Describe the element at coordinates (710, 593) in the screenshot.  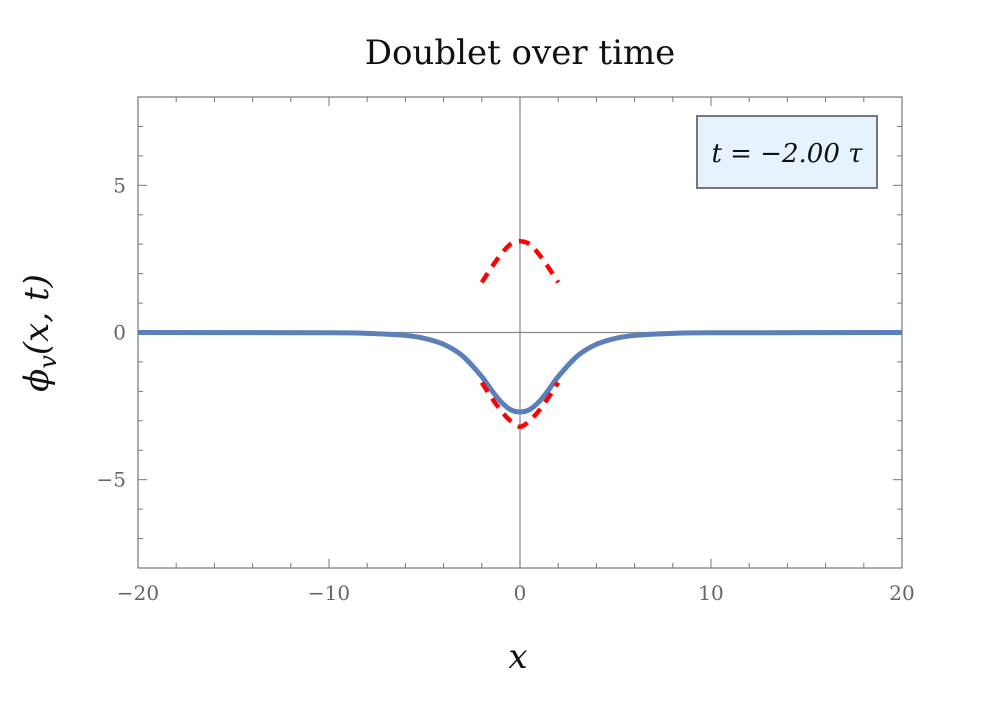
I see `x-tick-label: 10` at that location.